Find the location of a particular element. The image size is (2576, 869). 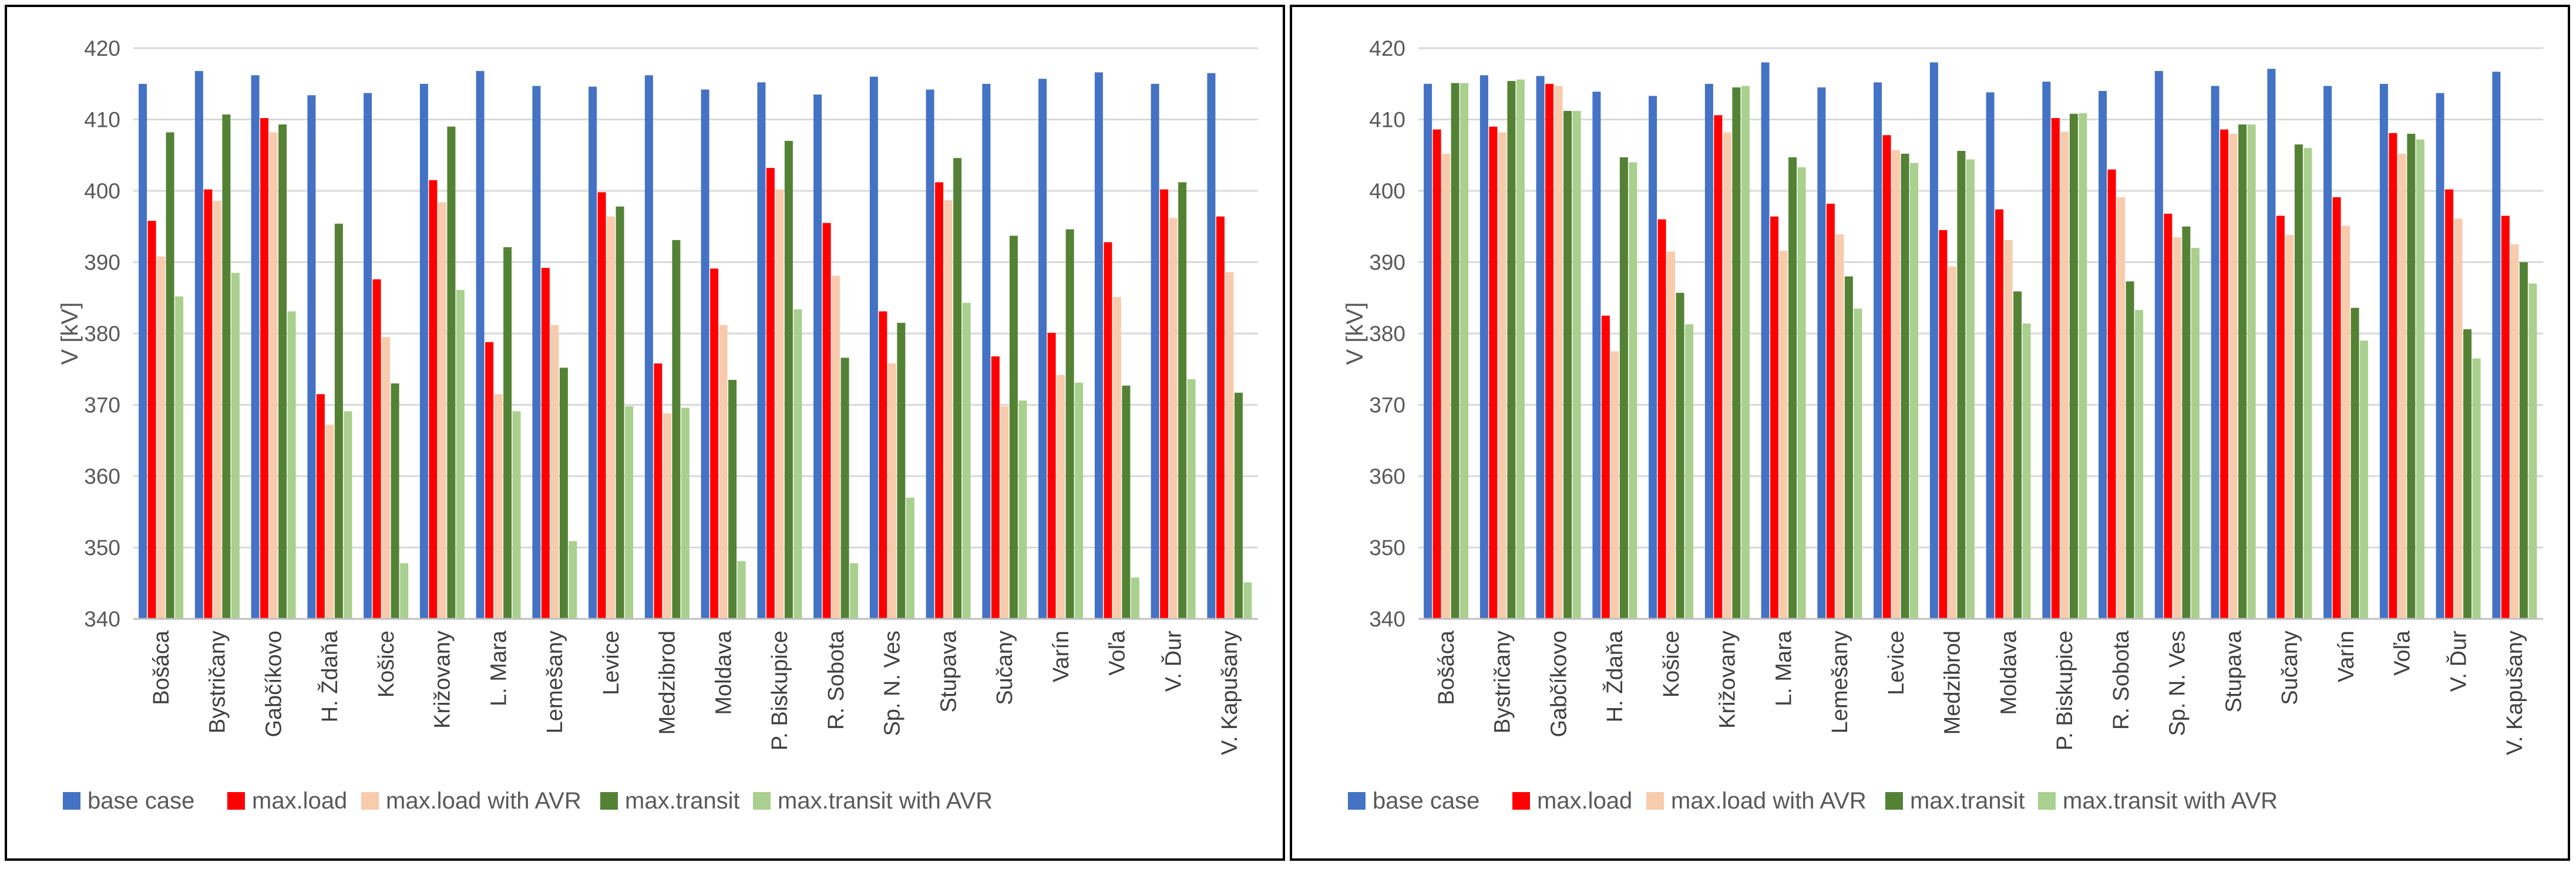

x-category-label: Gabčíkovo is located at coordinates (1559, 684).